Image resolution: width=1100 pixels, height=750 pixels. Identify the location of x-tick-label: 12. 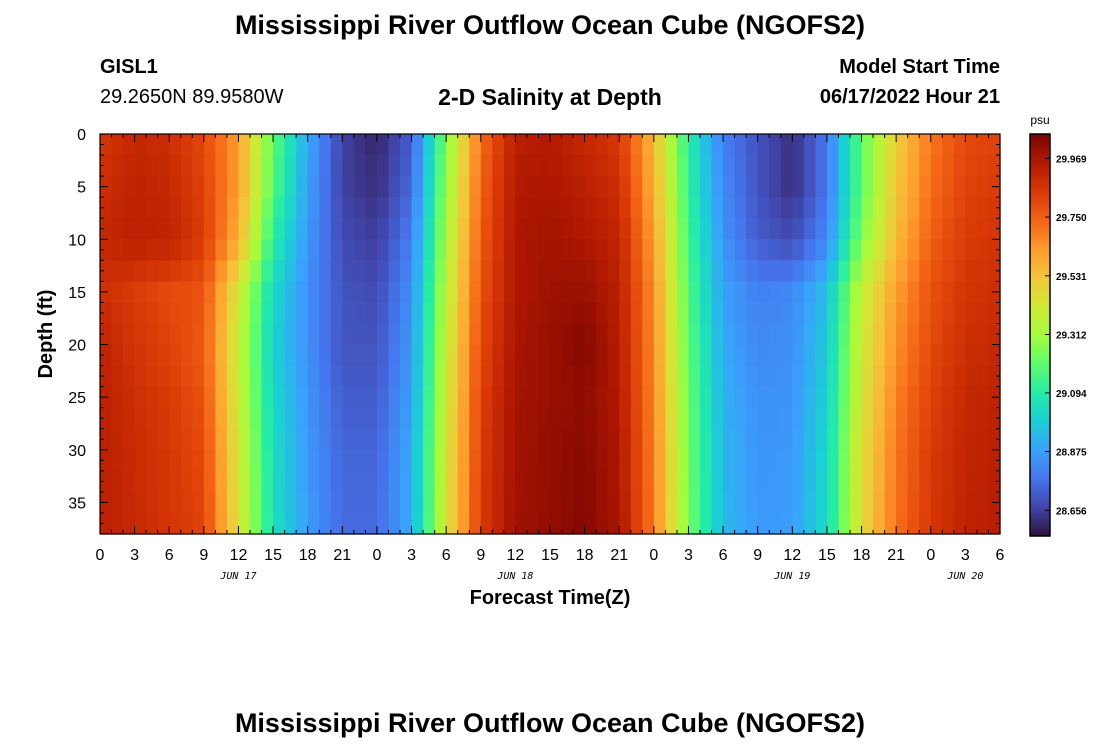
(792, 555).